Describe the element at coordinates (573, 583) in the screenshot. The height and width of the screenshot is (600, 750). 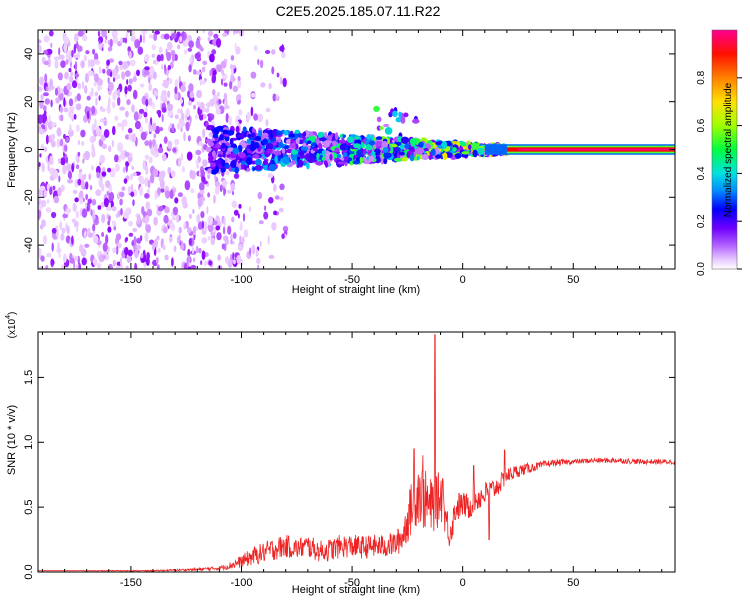
I see `x-tick-label: 50` at that location.